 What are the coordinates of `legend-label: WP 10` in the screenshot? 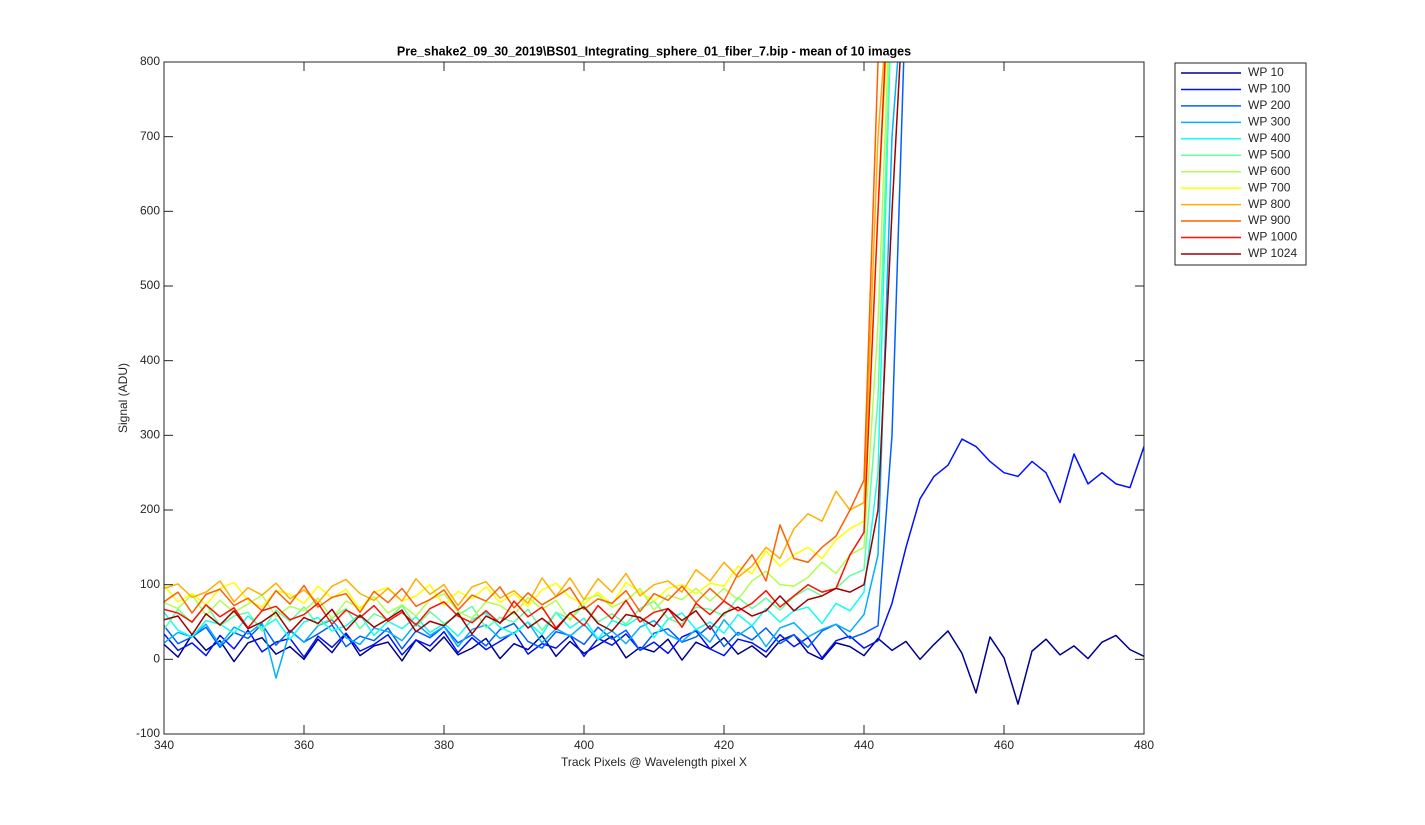 It's located at (1266, 72).